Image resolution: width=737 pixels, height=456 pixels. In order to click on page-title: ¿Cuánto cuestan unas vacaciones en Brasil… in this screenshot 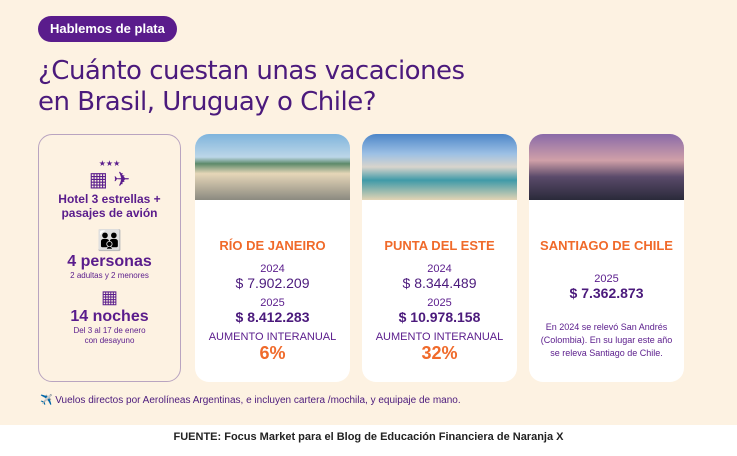, I will do `click(251, 87)`.